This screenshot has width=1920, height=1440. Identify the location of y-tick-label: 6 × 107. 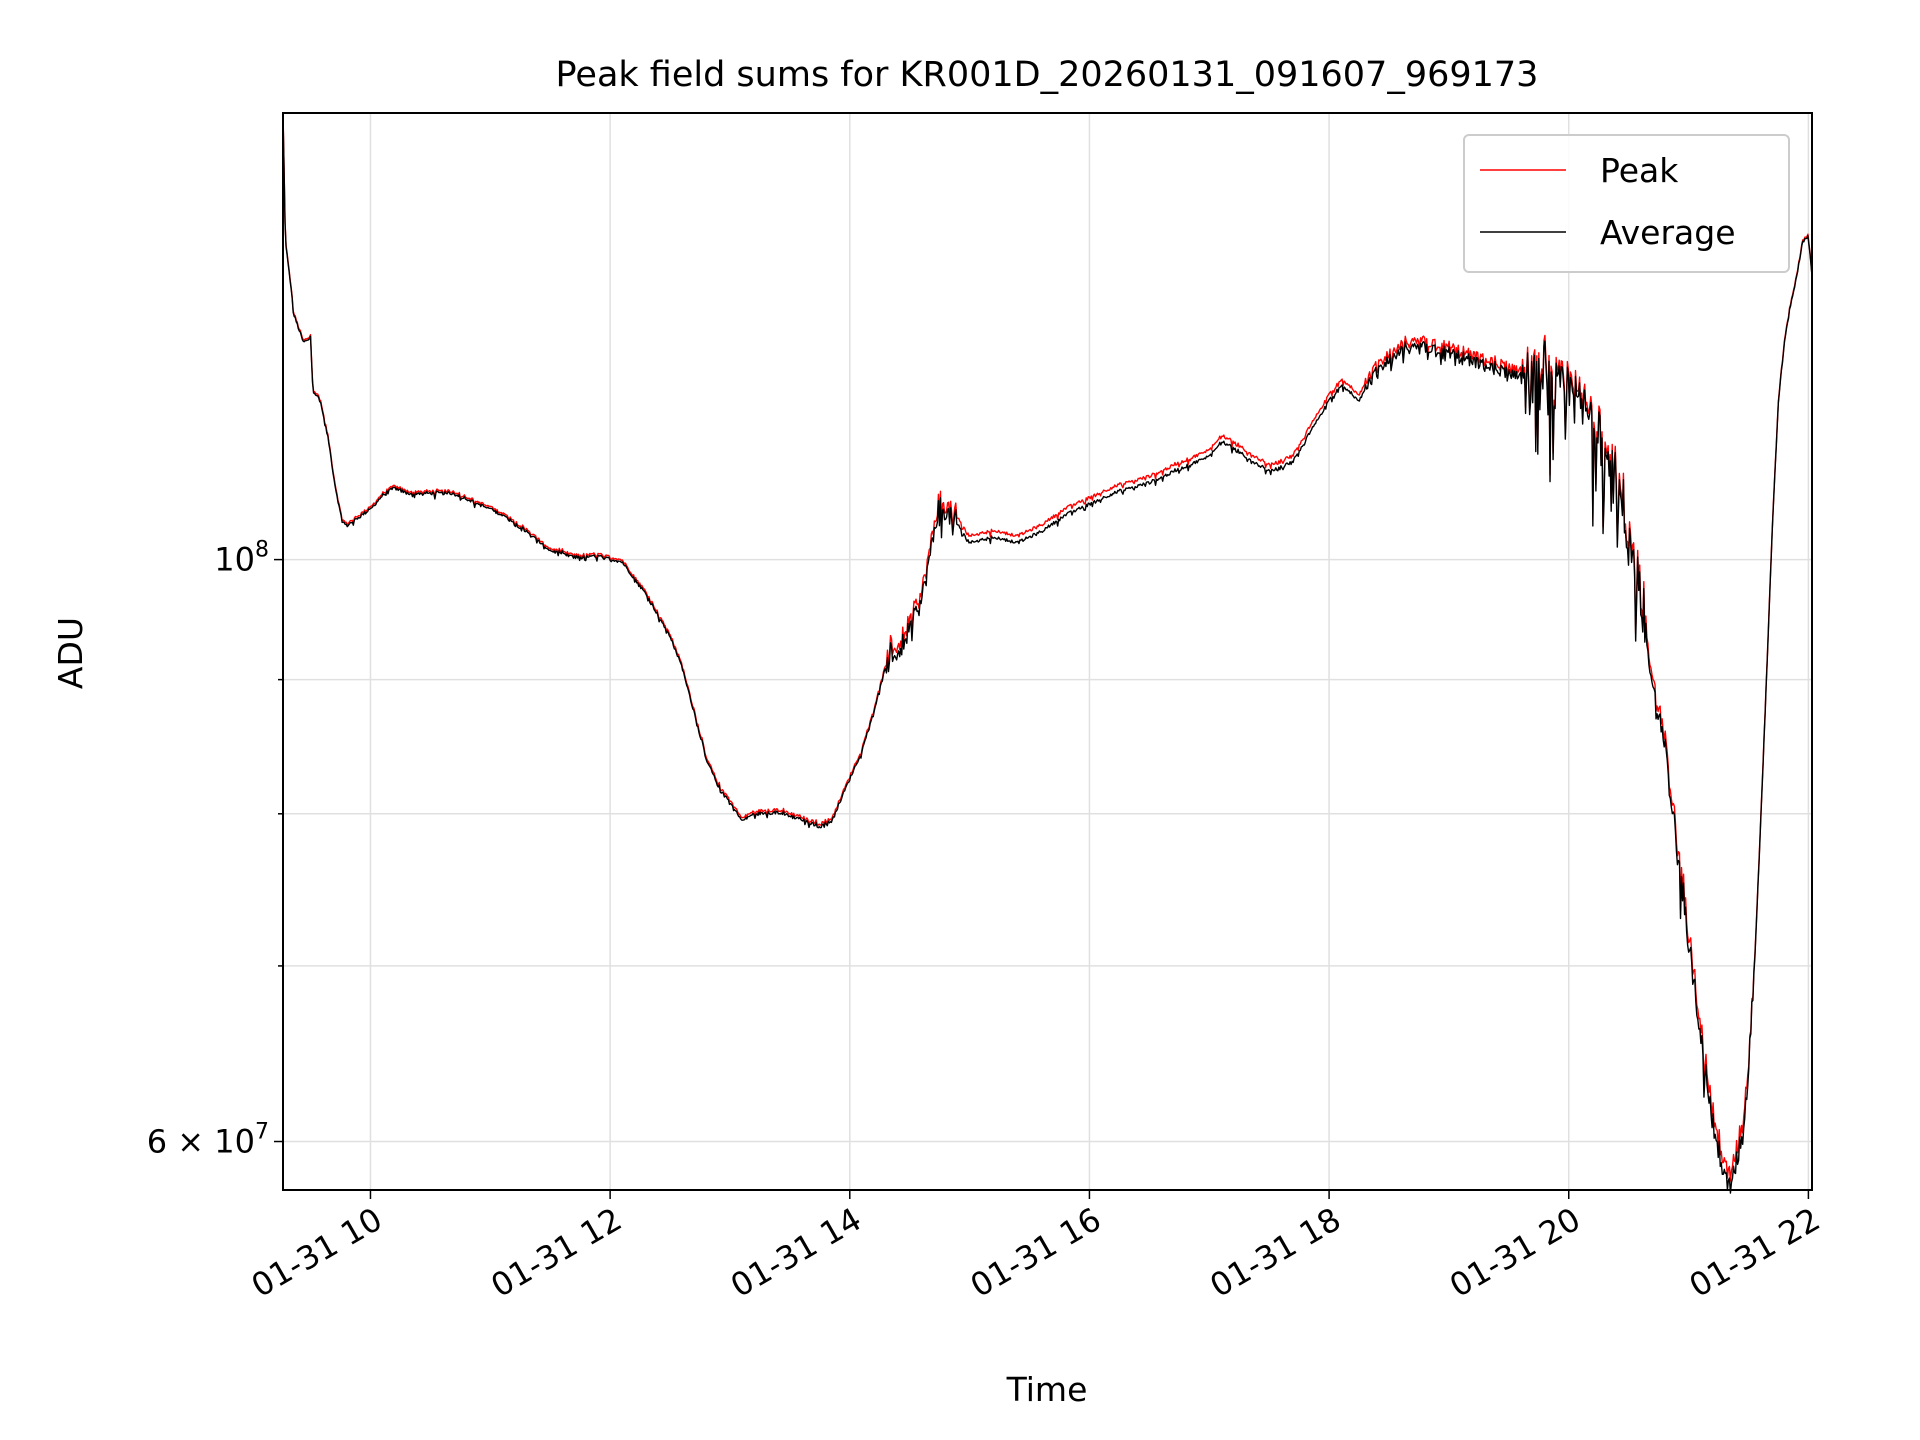
(208, 1140).